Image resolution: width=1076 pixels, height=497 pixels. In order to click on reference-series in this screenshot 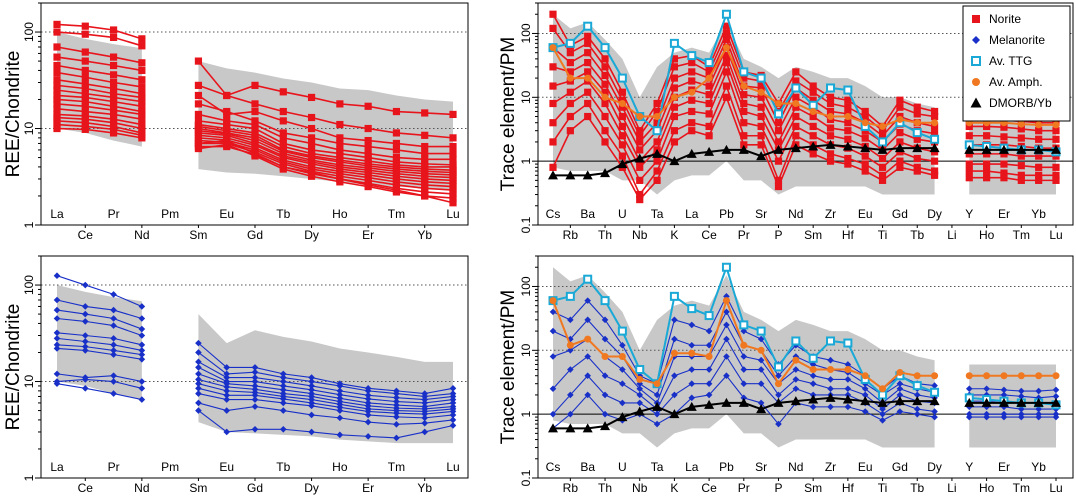, I will do `click(804, 87)`.